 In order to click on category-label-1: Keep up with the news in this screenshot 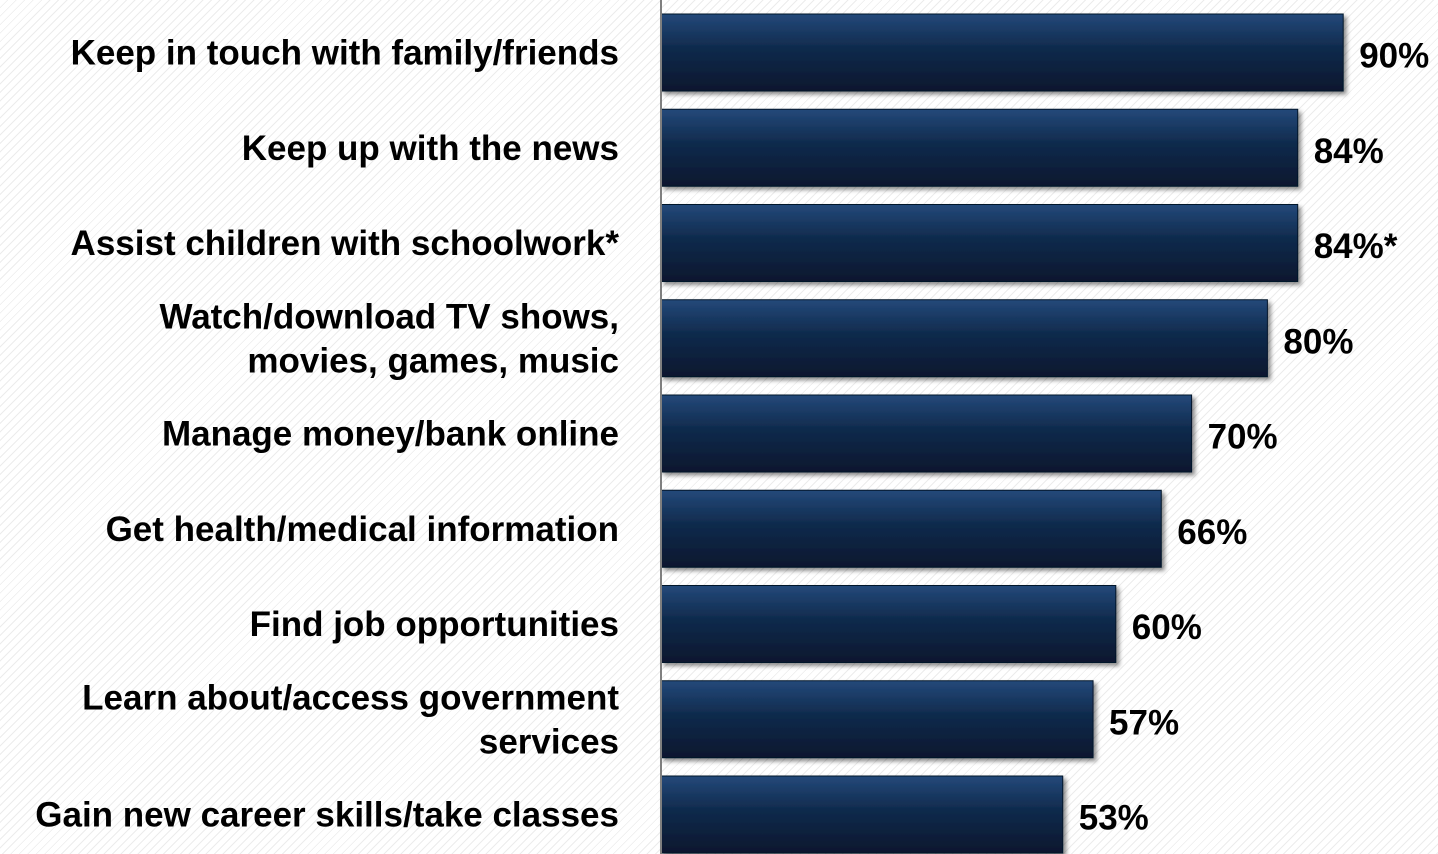, I will do `click(430, 148)`.